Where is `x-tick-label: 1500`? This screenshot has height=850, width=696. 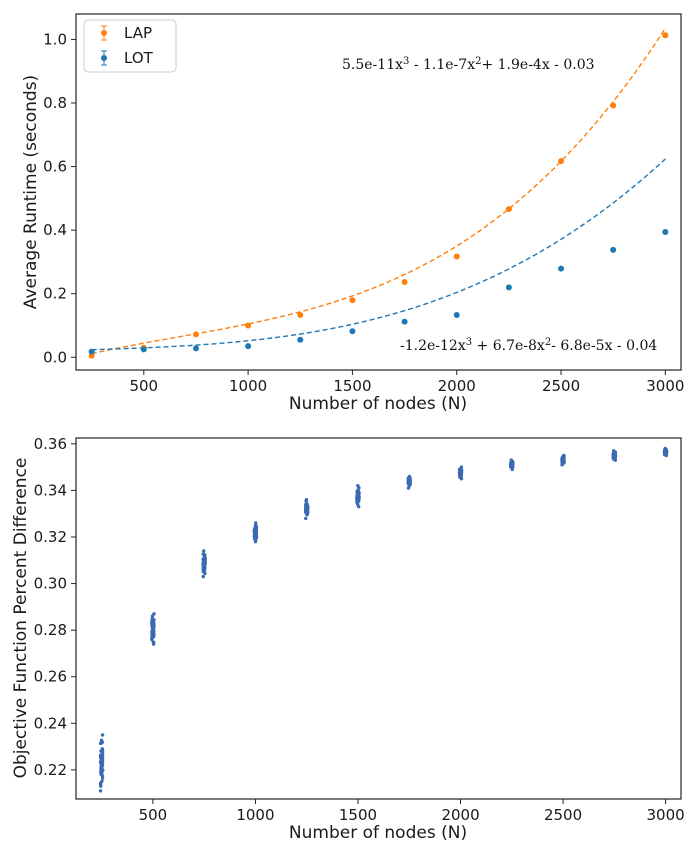
x-tick-label: 1500 is located at coordinates (352, 386).